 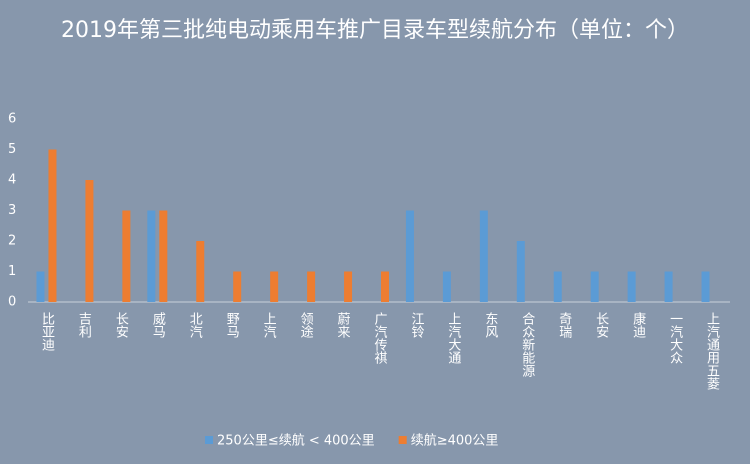 What do you see at coordinates (195, 325) in the screenshot?
I see `x-tick-label: 北汽` at bounding box center [195, 325].